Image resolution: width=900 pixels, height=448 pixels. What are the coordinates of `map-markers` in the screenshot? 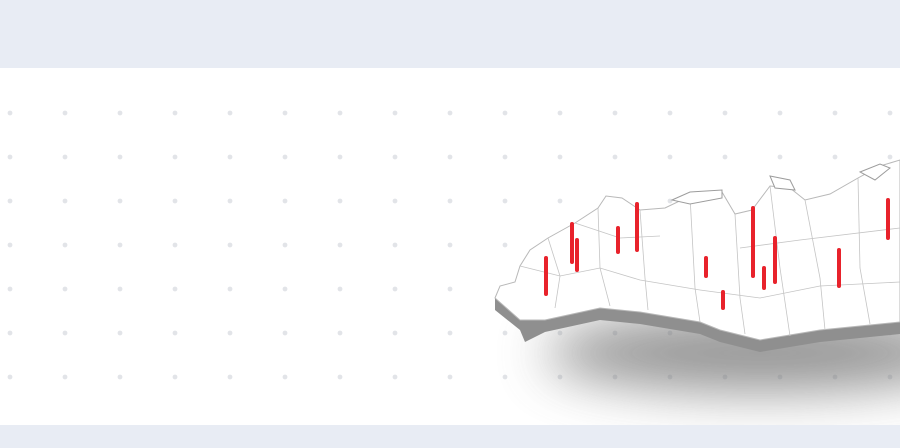 It's located at (717, 254).